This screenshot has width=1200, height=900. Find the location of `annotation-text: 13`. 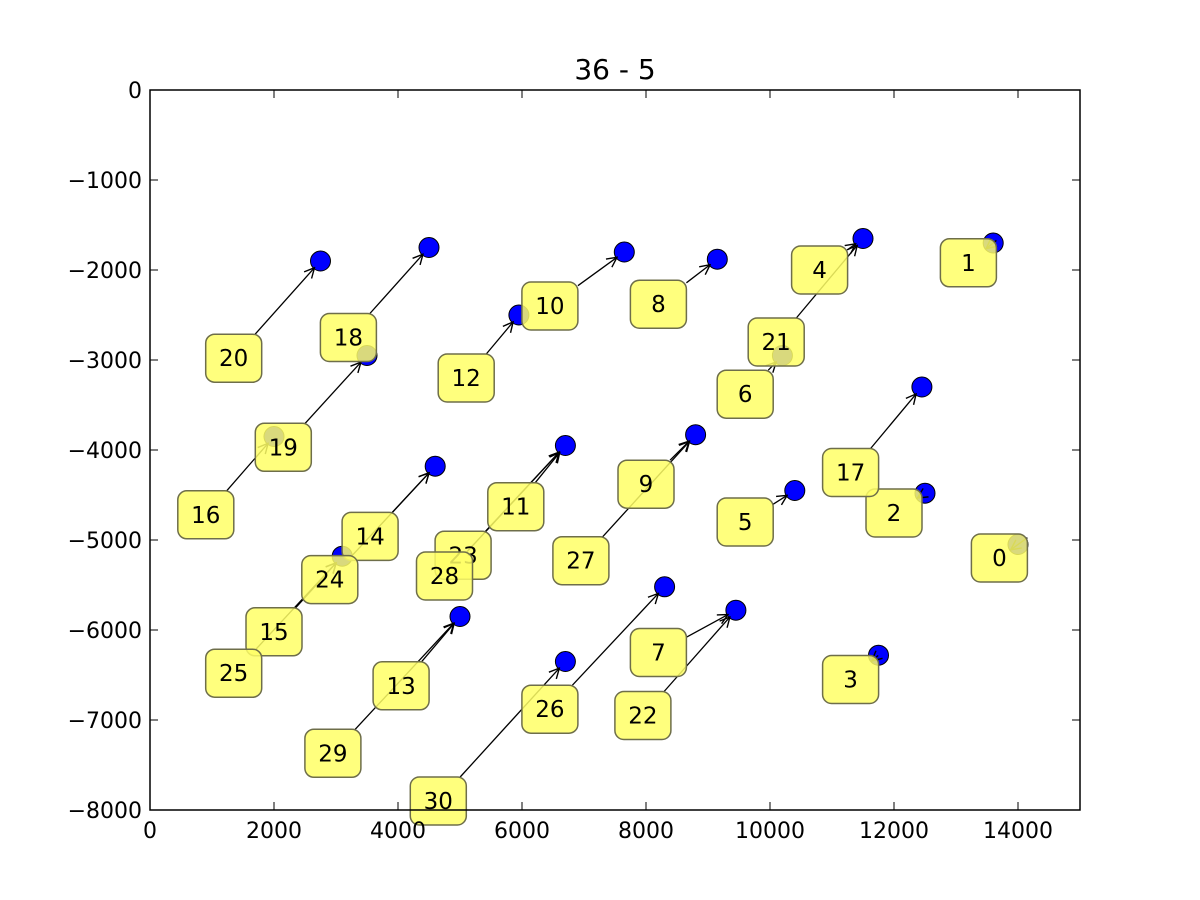

annotation-text: 13 is located at coordinates (400, 687).